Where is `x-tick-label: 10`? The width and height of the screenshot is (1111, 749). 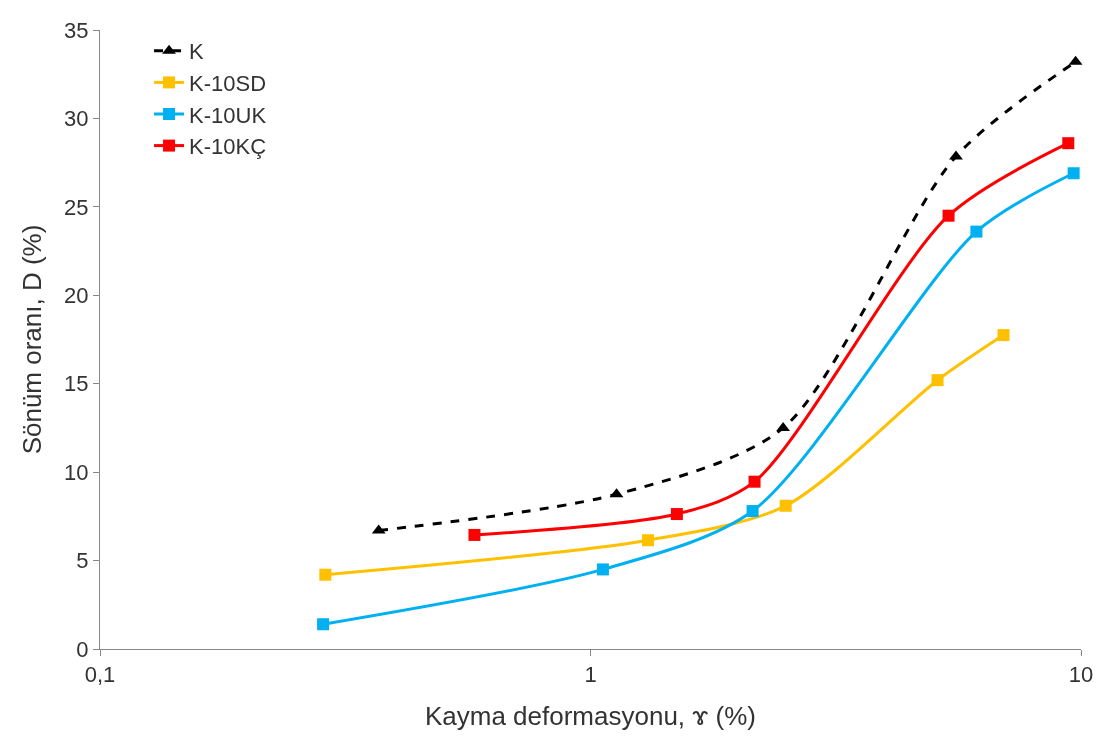
x-tick-label: 10 is located at coordinates (1081, 675).